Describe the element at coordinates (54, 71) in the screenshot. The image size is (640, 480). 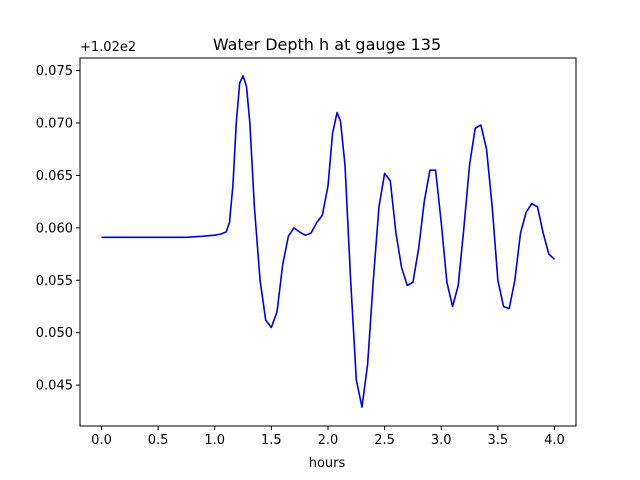
I see `y-tick-label: 0.075` at that location.